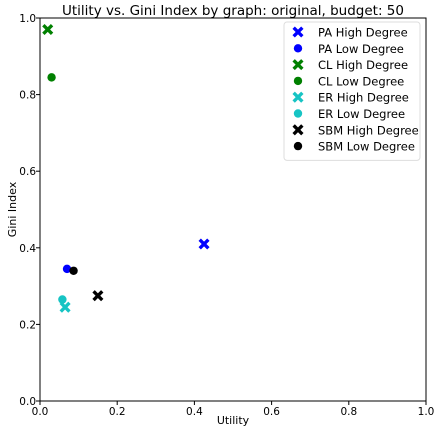 The height and width of the screenshot is (430, 434). What do you see at coordinates (27, 172) in the screenshot?
I see `y-tick-label: 0.6` at bounding box center [27, 172].